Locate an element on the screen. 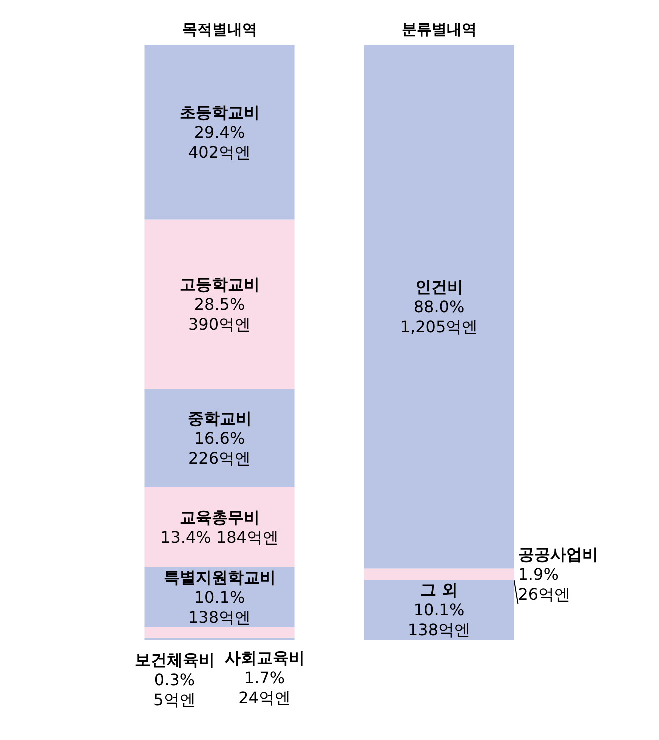  data-label: 88.0% 1,205억엔 is located at coordinates (439, 316).